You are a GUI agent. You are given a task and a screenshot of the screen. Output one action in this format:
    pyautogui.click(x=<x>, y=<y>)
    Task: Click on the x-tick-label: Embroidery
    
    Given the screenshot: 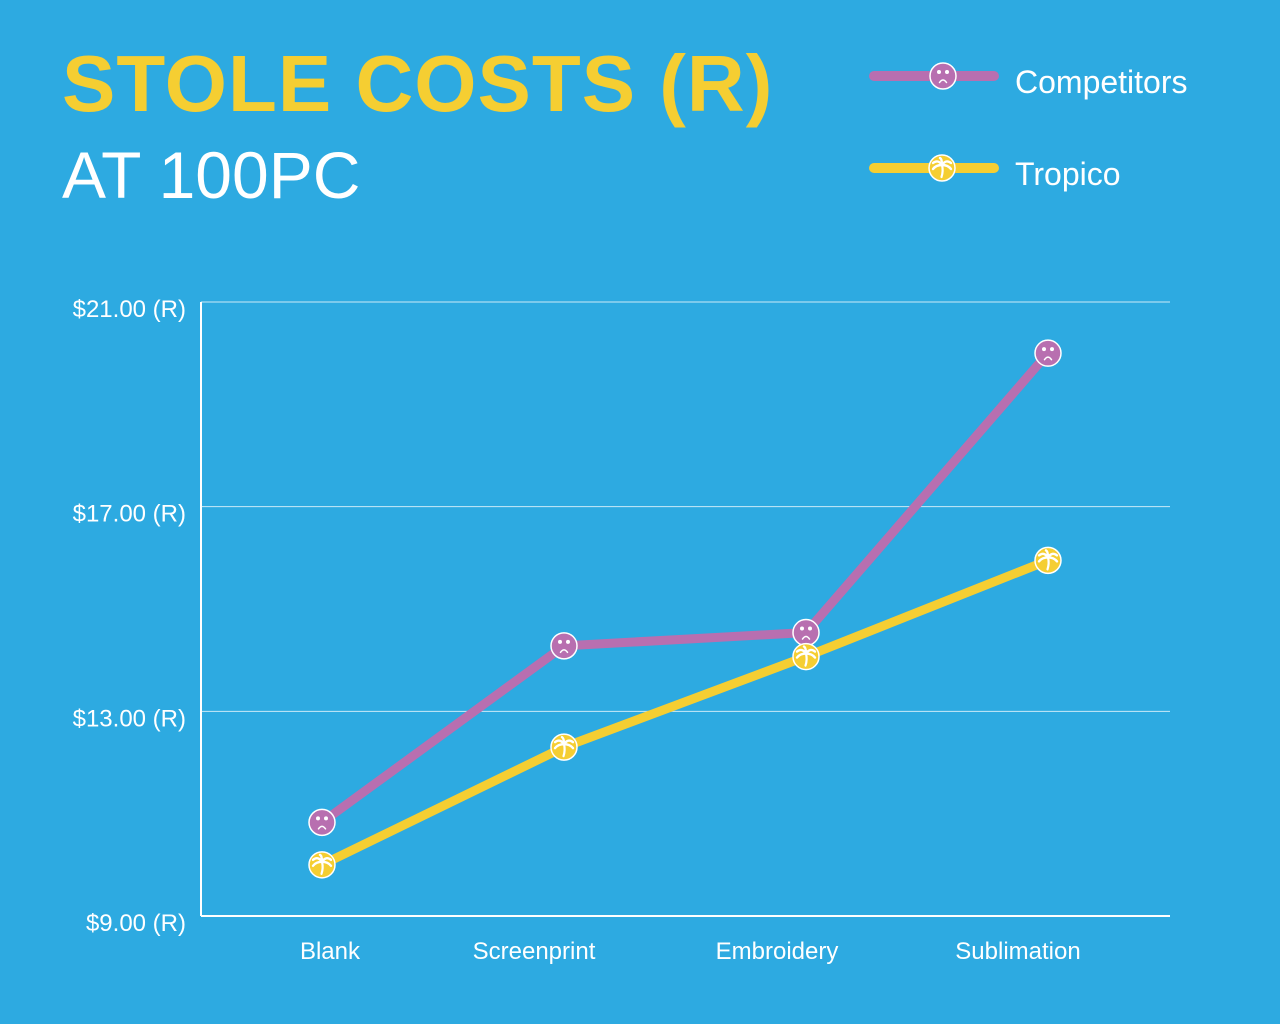 What is the action you would take?
    pyautogui.click(x=777, y=951)
    